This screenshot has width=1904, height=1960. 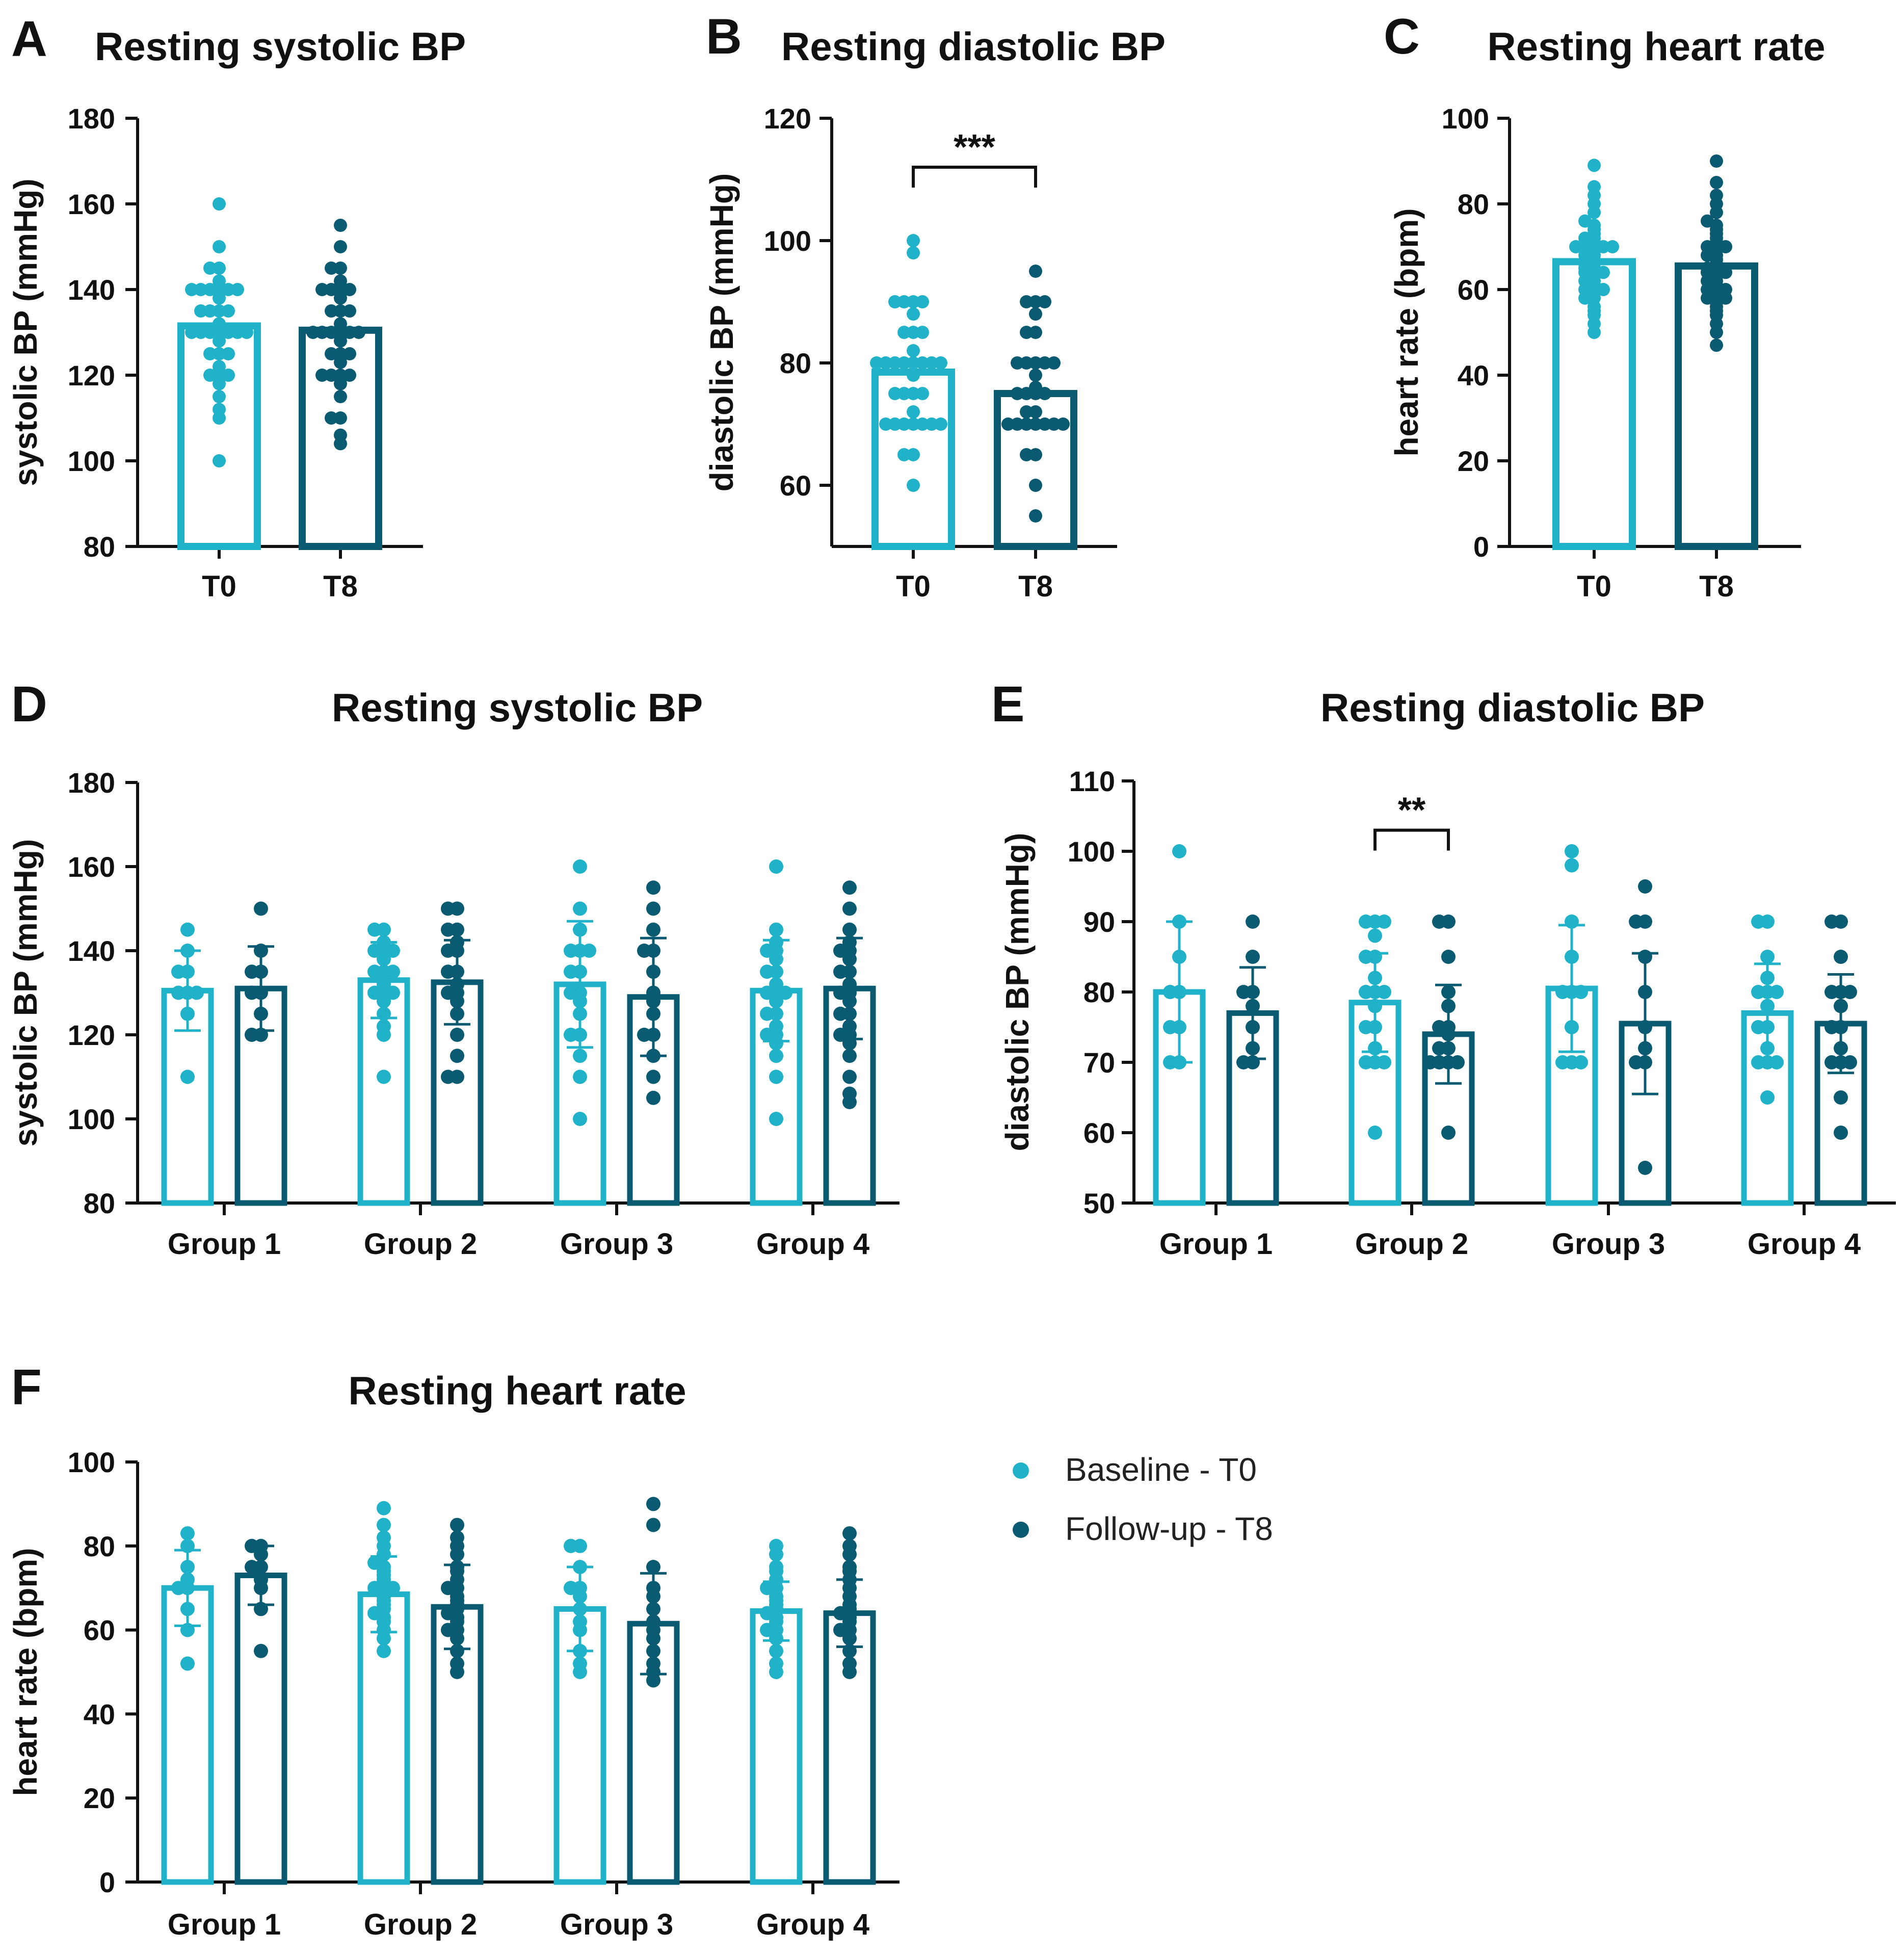 What do you see at coordinates (795, 486) in the screenshot?
I see `y-tick-label: 60` at bounding box center [795, 486].